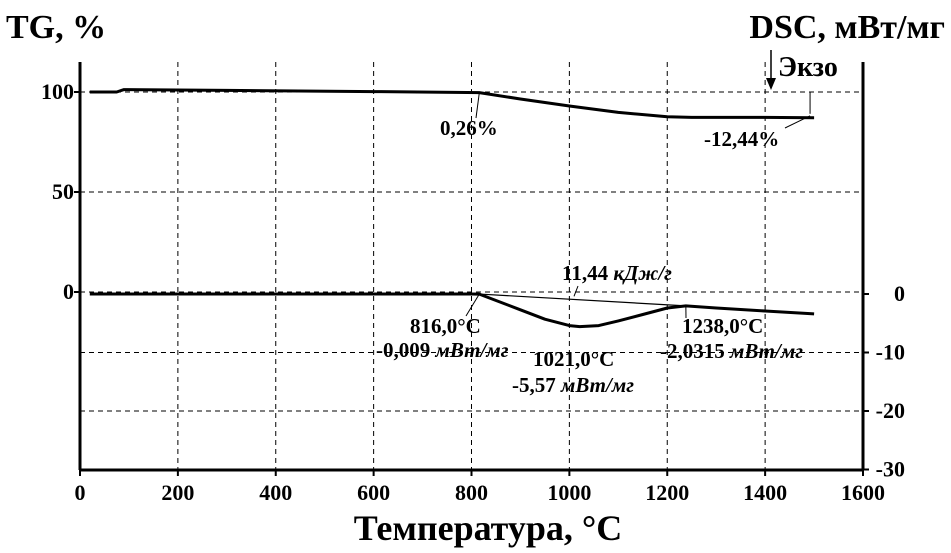 This screenshot has width=951, height=553. Describe the element at coordinates (890, 410) in the screenshot. I see `y-right-tick-label: -20` at that location.